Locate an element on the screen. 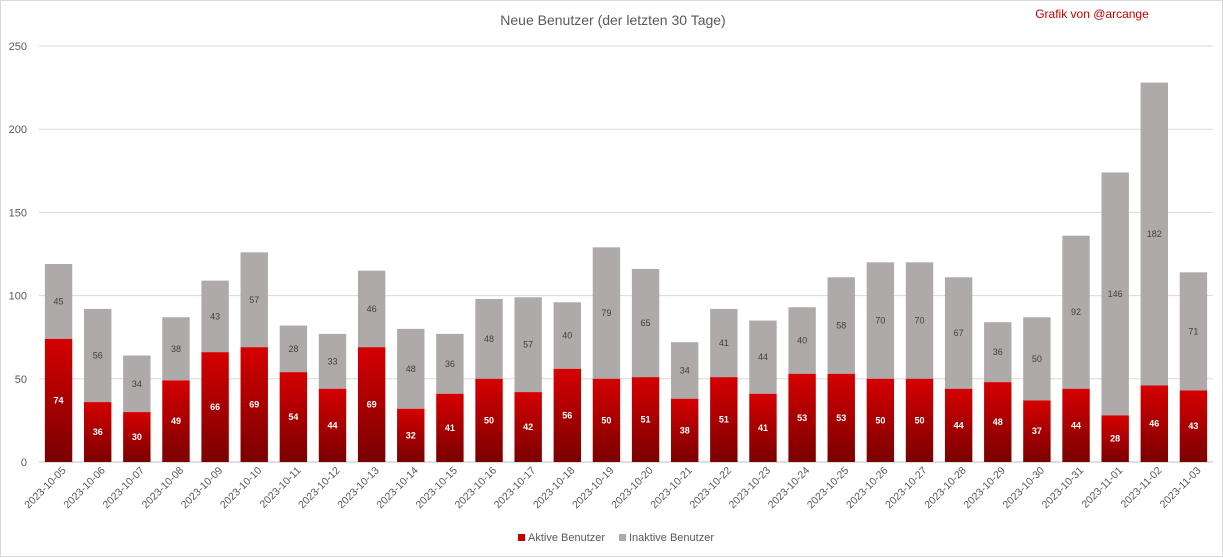 Image resolution: width=1223 pixels, height=558 pixels. data-label-aktive: 51 is located at coordinates (724, 420).